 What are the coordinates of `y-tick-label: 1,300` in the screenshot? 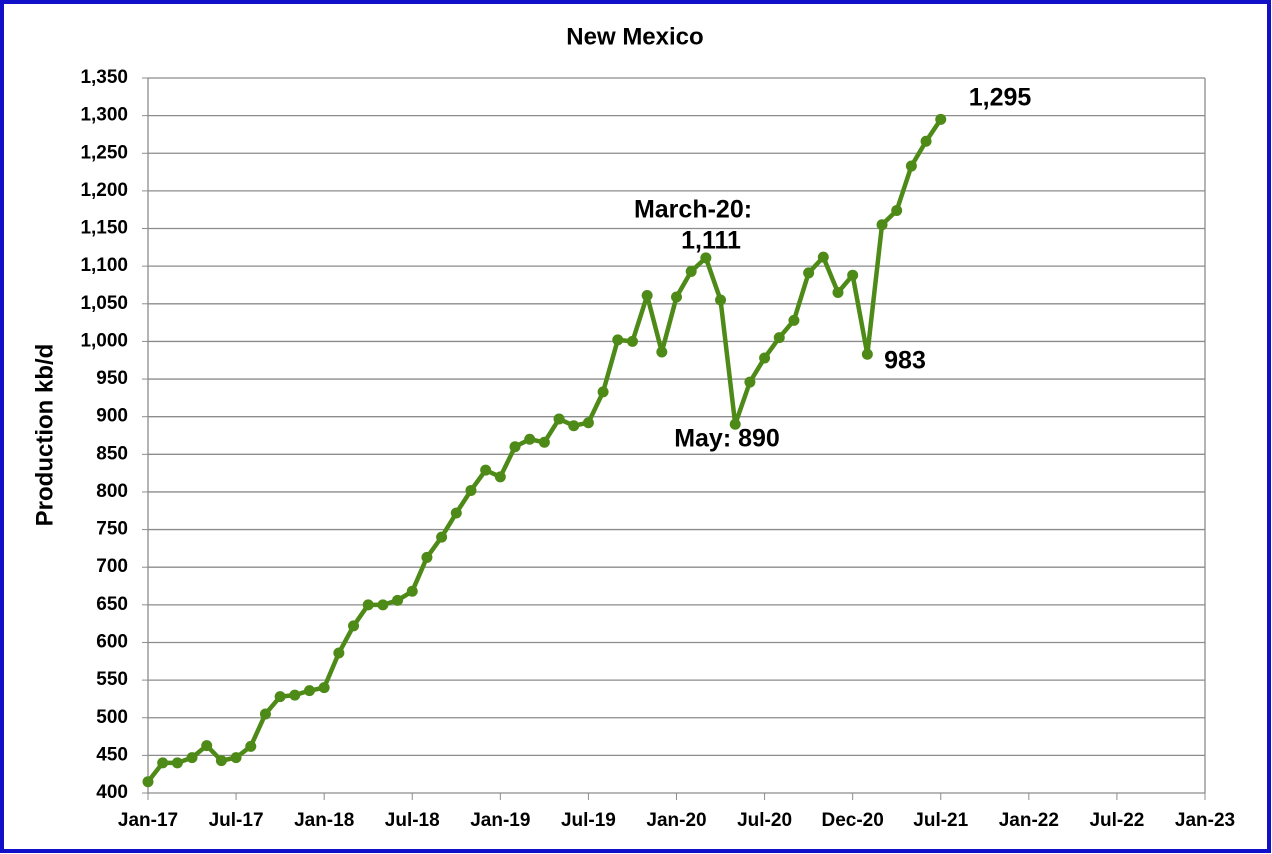 It's located at (104, 115).